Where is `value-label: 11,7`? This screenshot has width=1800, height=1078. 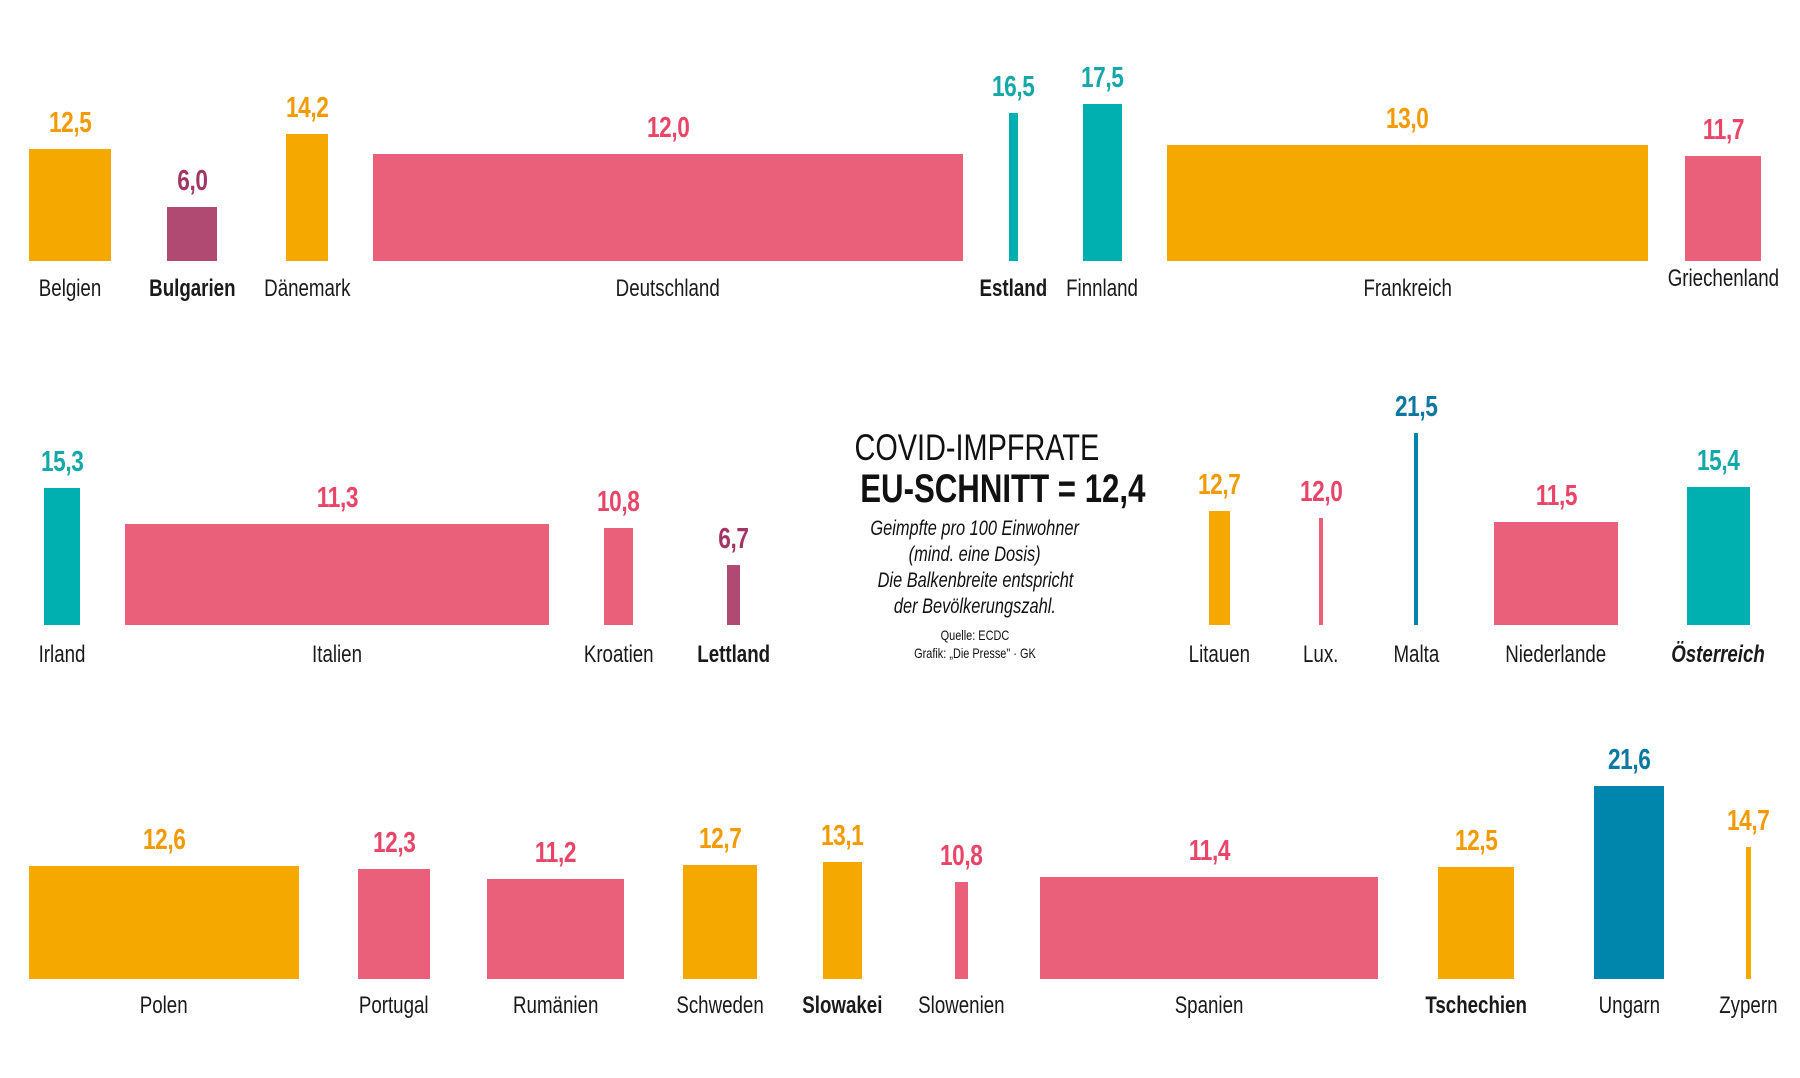
value-label: 11,7 is located at coordinates (1723, 130).